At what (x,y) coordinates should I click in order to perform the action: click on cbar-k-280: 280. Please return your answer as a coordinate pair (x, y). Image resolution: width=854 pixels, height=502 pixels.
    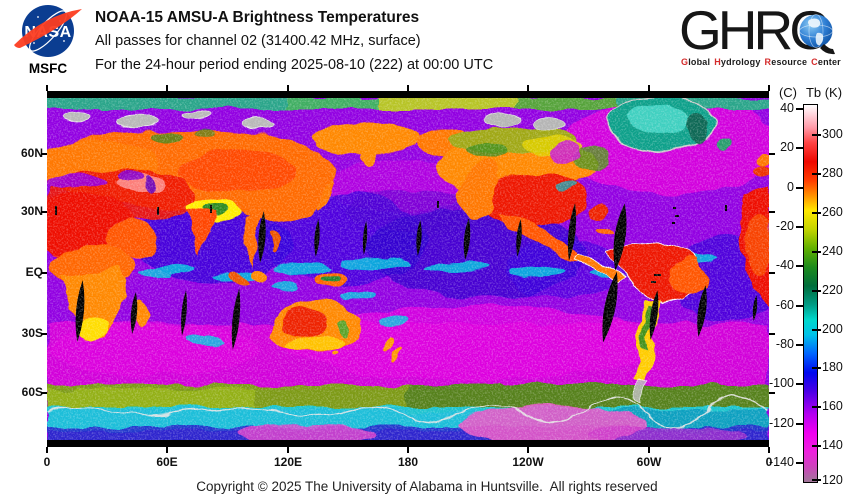
    Looking at the image, I should click on (832, 173).